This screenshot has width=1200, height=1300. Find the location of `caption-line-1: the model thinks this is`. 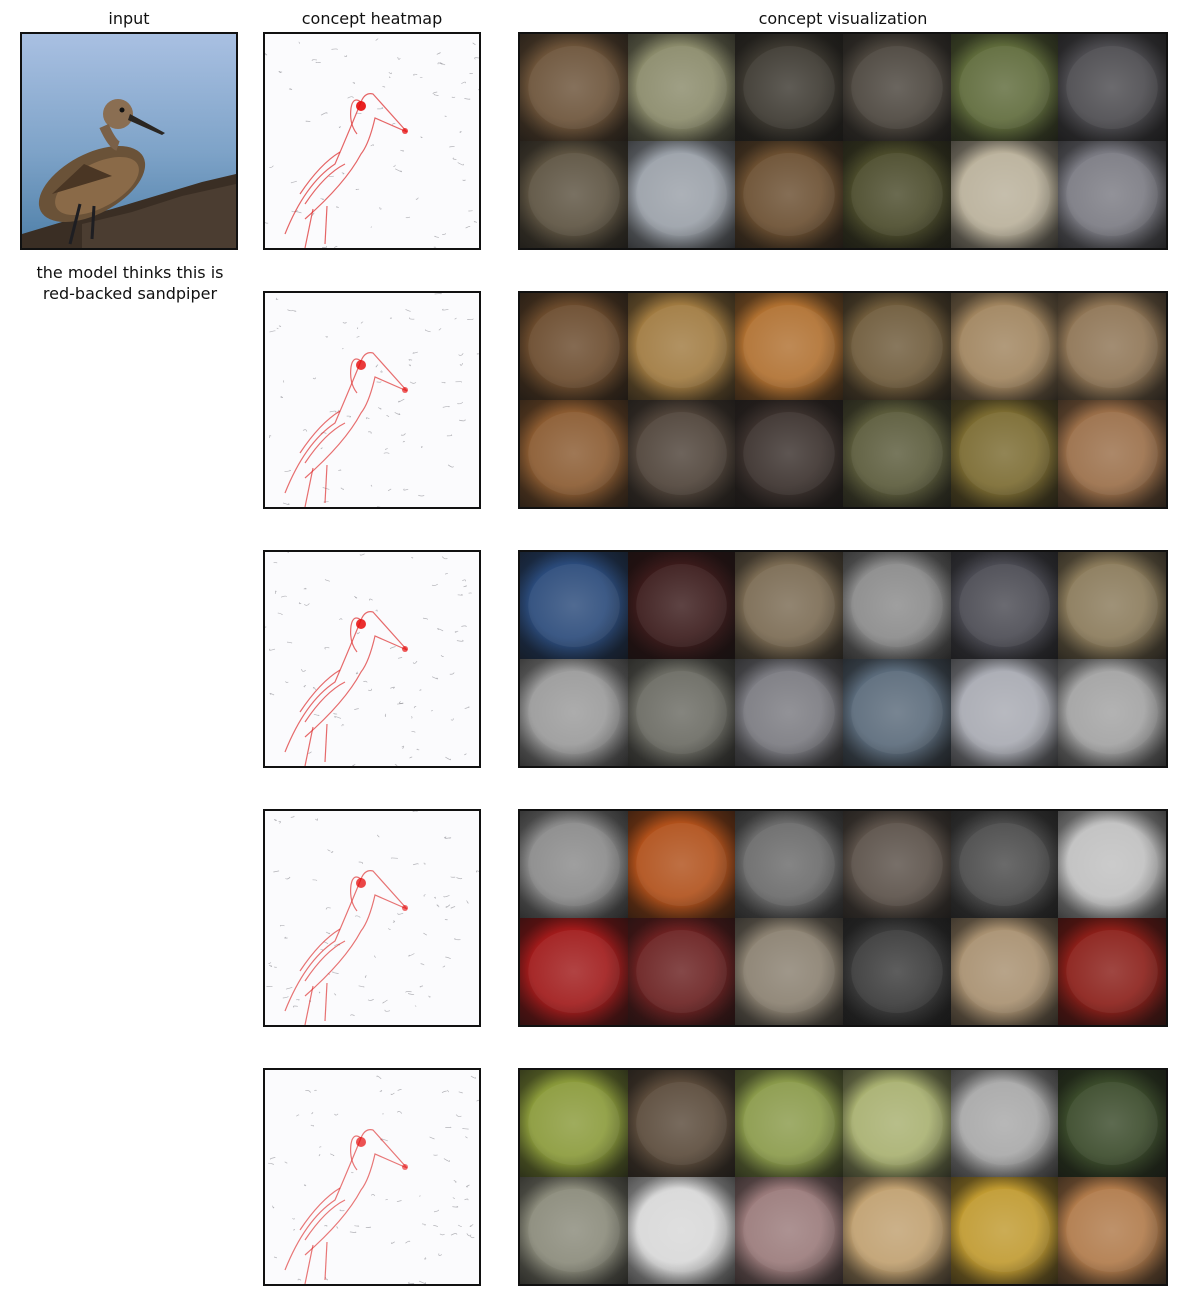

caption-line-1: the model thinks this is is located at coordinates (130, 272).